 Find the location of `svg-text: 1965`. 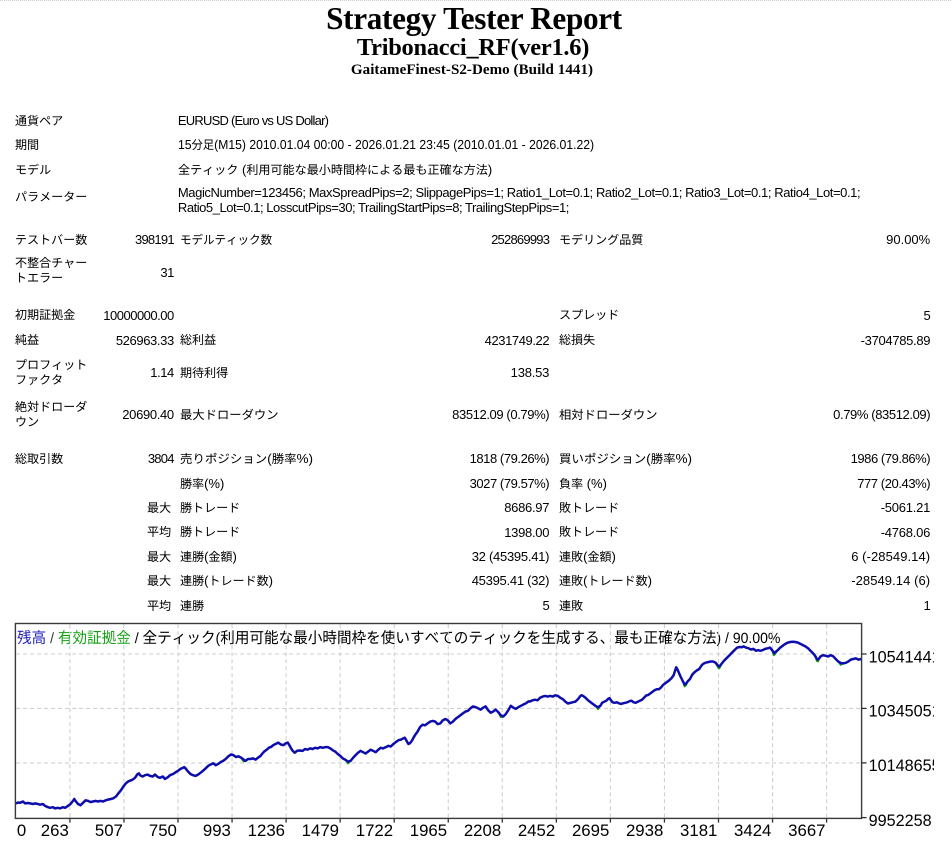

svg-text: 1965 is located at coordinates (428, 830).